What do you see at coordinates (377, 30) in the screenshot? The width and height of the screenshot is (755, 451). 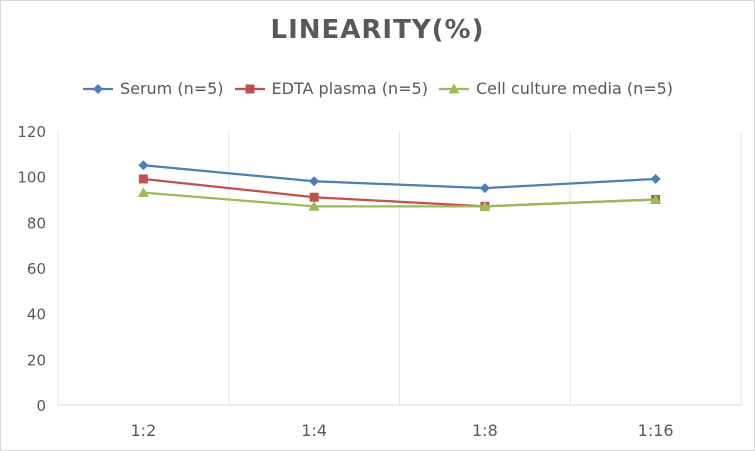 I see `chart-title: LINEARITY(%)` at bounding box center [377, 30].